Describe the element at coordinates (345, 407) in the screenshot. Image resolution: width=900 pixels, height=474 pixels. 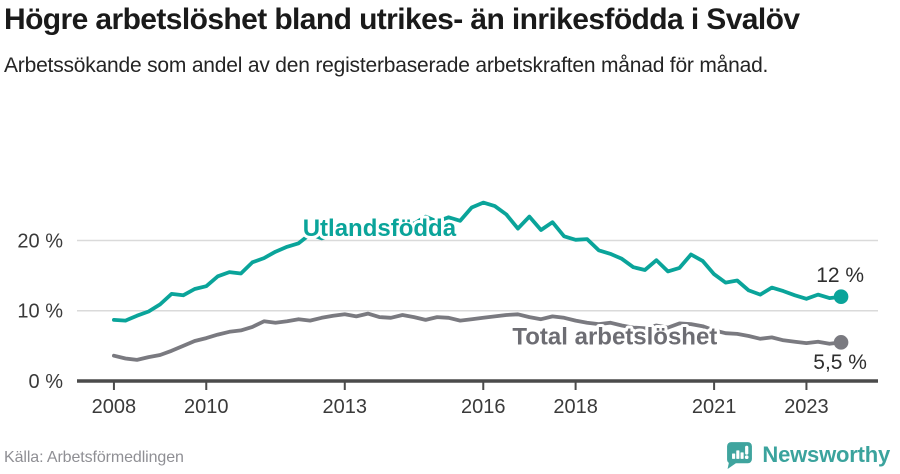
I see `x-tick-label: 2013` at that location.